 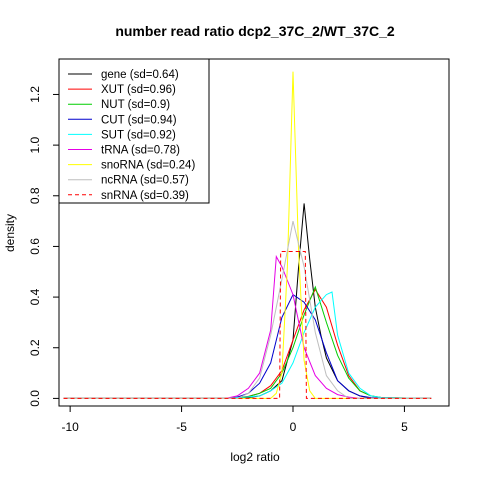 What do you see at coordinates (70, 427) in the screenshot?
I see `x-tick-label: -10` at bounding box center [70, 427].